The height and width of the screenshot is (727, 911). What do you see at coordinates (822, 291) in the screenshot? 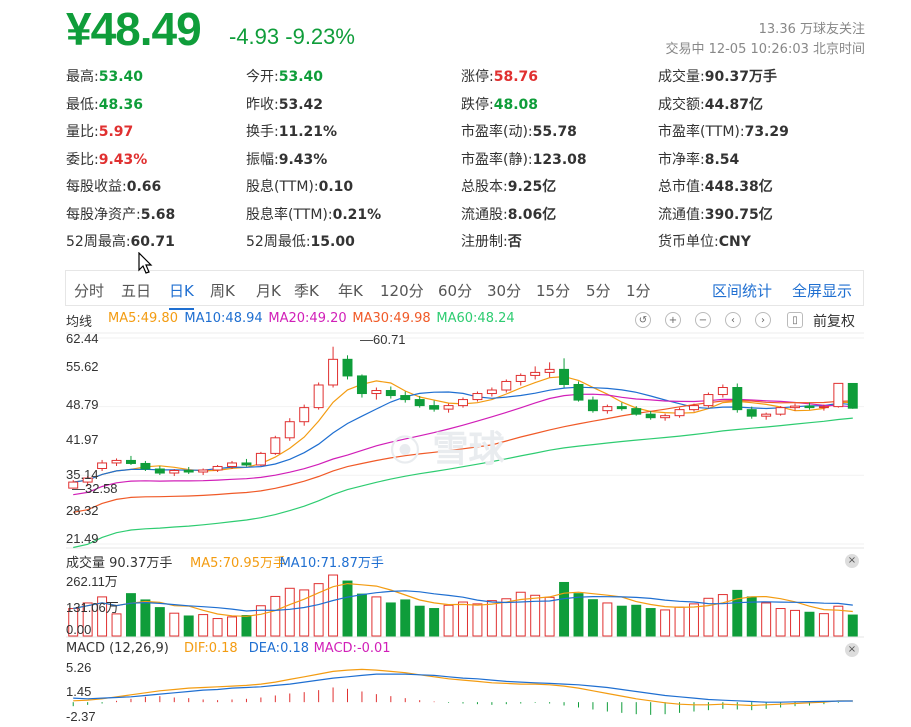
I see `link-1: 全屏显示` at bounding box center [822, 291].